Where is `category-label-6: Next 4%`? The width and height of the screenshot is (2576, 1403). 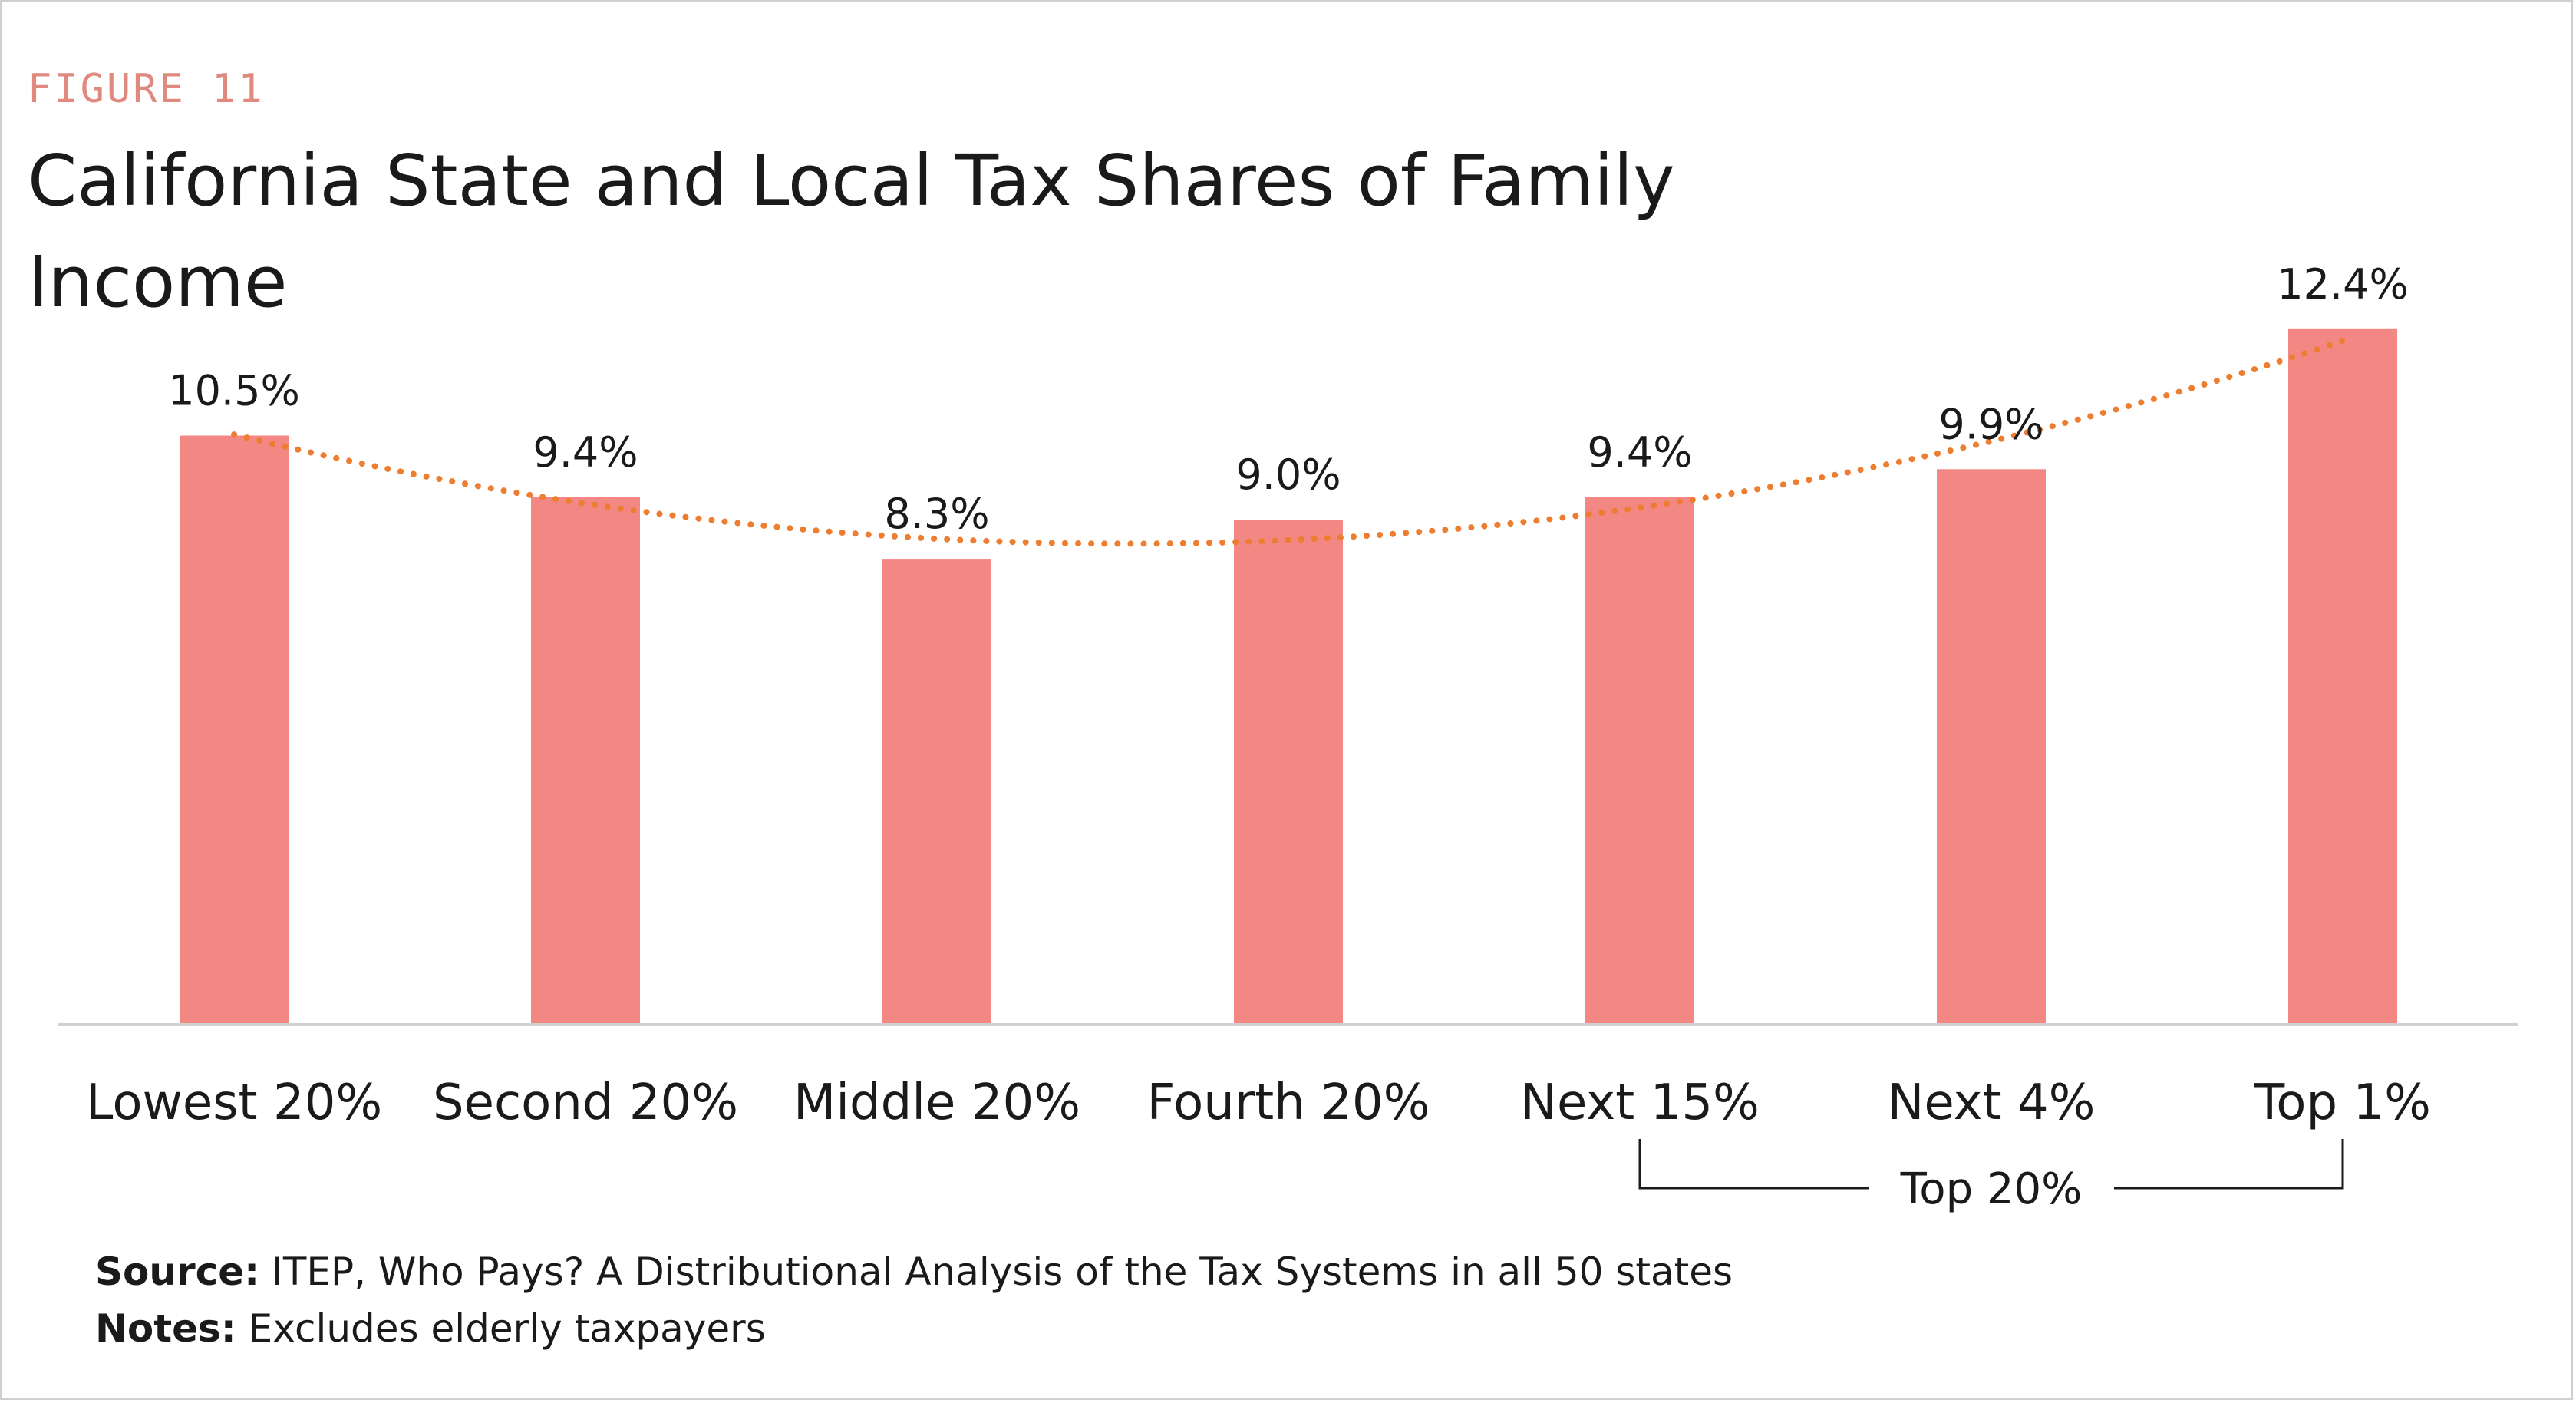 category-label-6: Next 4% is located at coordinates (1992, 1103).